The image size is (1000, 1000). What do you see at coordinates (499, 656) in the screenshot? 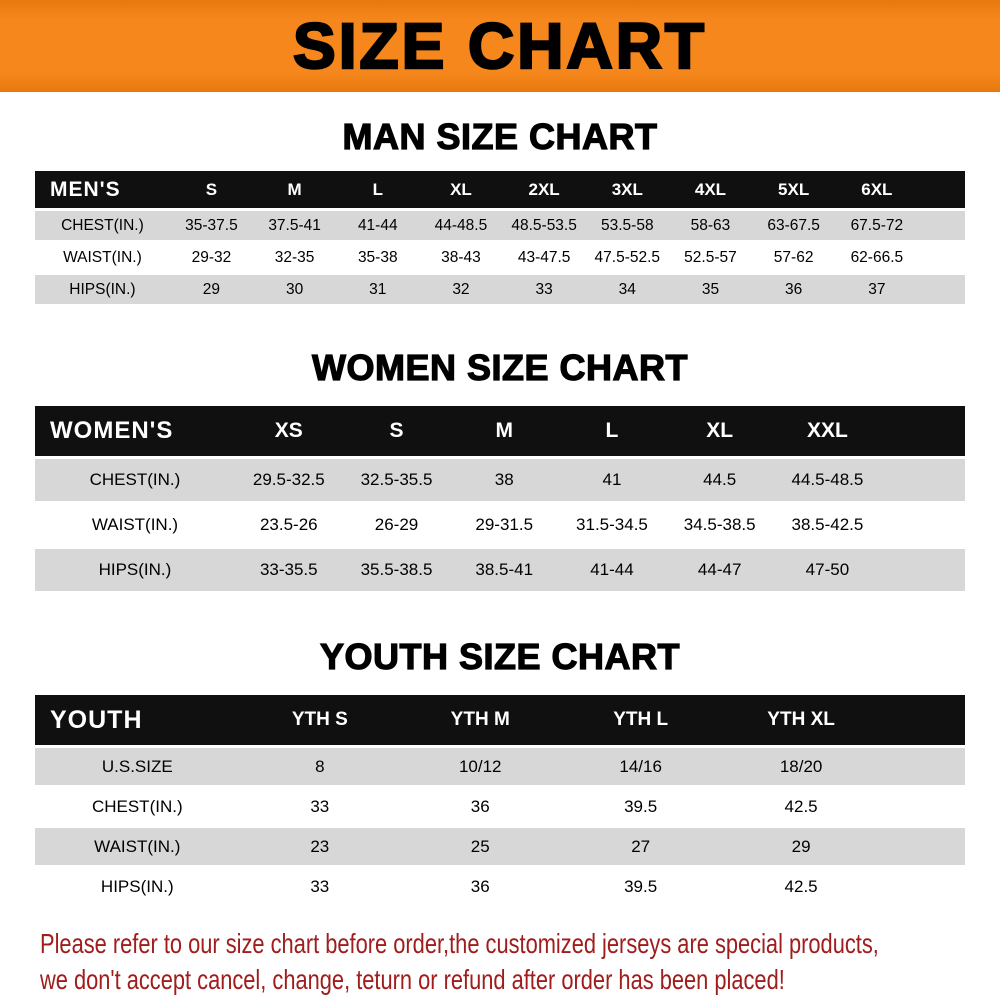
I see `youth-section-heading: YOUTH SIZE CHART` at bounding box center [499, 656].